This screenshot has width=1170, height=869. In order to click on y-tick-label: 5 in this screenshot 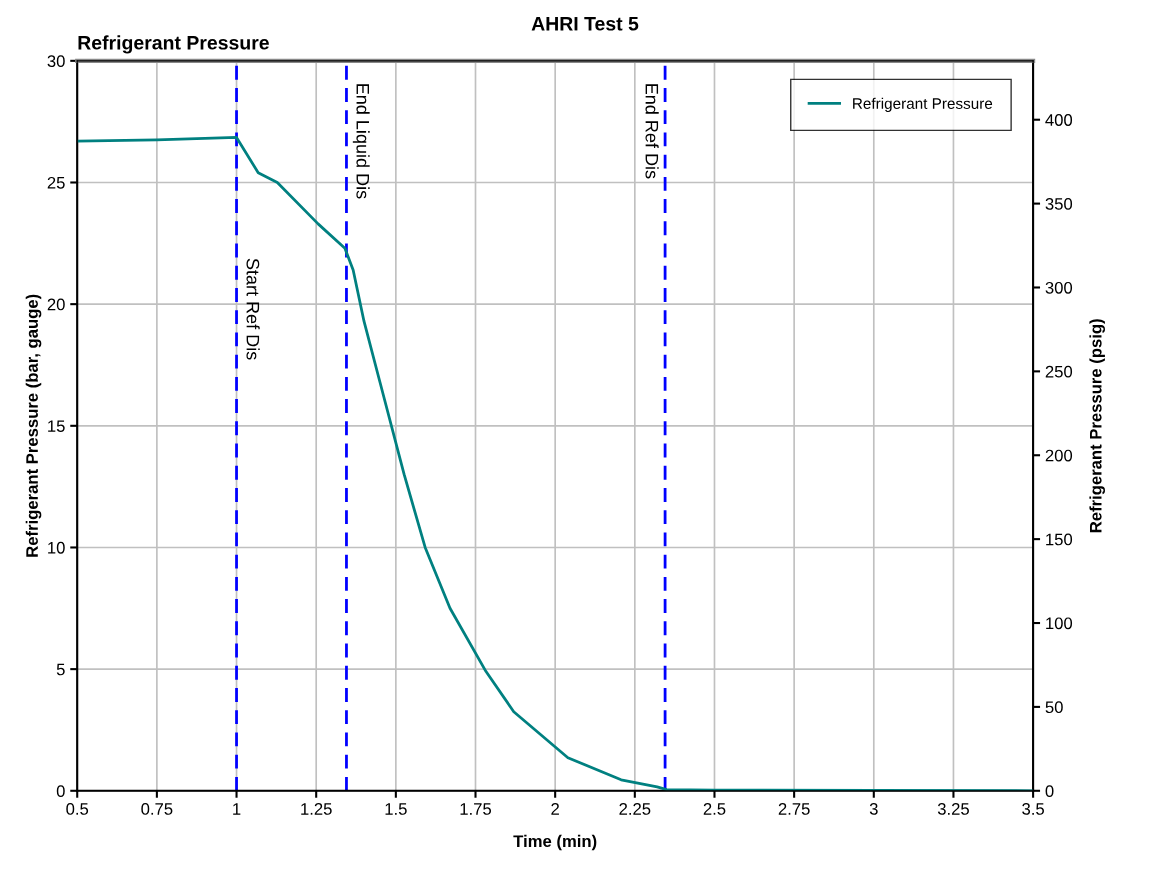, I will do `click(60, 669)`.